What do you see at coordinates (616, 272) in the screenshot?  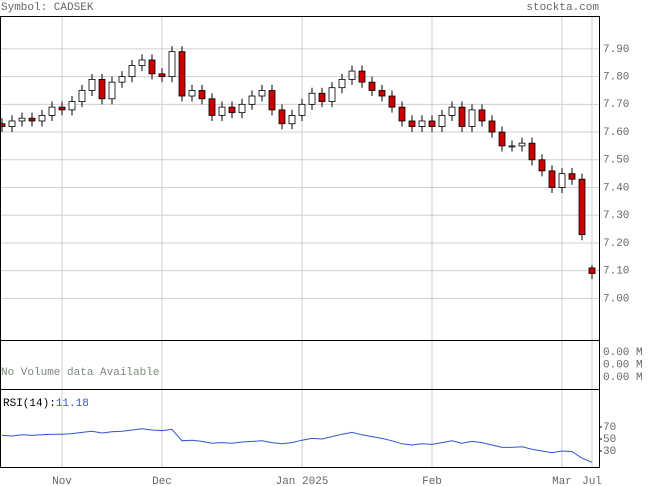 I see `y-tick-label: 7.10` at bounding box center [616, 272].